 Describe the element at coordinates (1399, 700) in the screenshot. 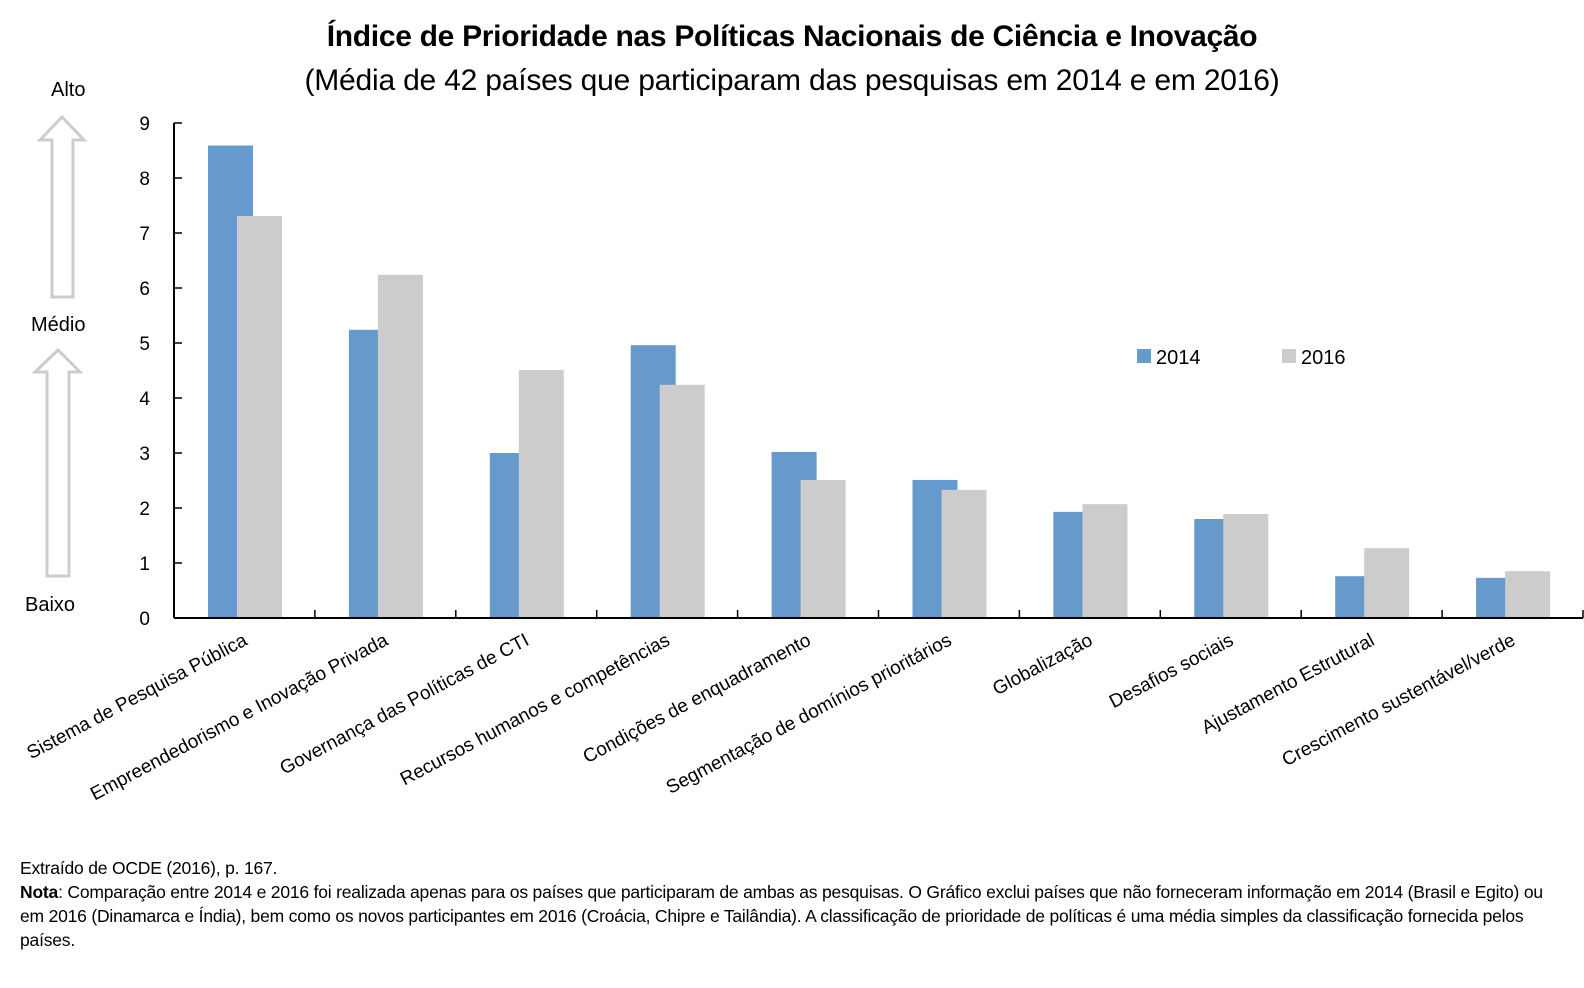

I see `x-category-label: Crescimento sustentável/verde` at that location.